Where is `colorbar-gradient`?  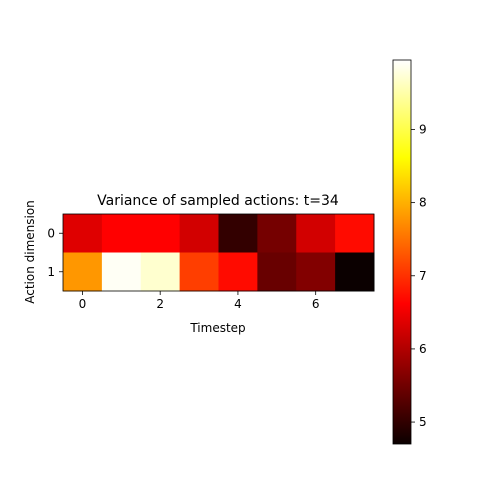
colorbar-gradient is located at coordinates (402, 252).